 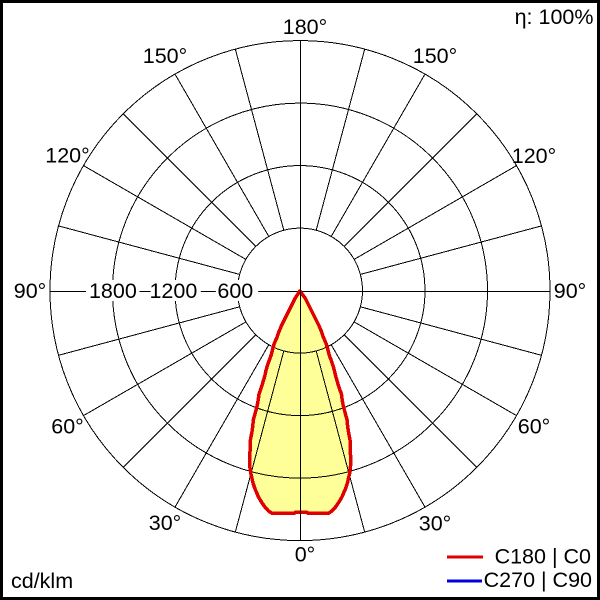 What do you see at coordinates (554, 17) in the screenshot?
I see `svg-text: η: 100%` at bounding box center [554, 17].